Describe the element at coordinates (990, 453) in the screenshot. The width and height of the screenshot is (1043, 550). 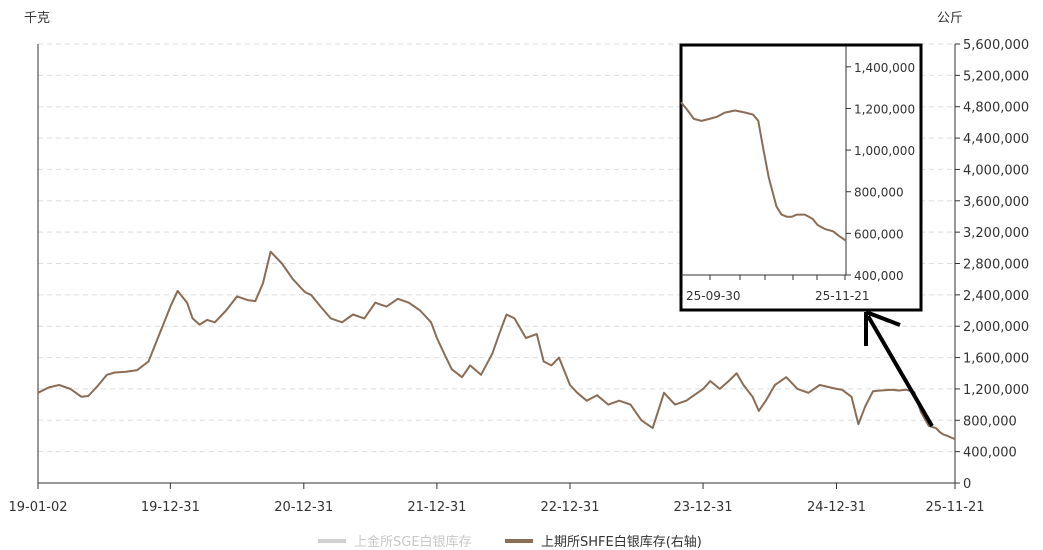
I see `right-axis-tick-label: 400,000` at that location.